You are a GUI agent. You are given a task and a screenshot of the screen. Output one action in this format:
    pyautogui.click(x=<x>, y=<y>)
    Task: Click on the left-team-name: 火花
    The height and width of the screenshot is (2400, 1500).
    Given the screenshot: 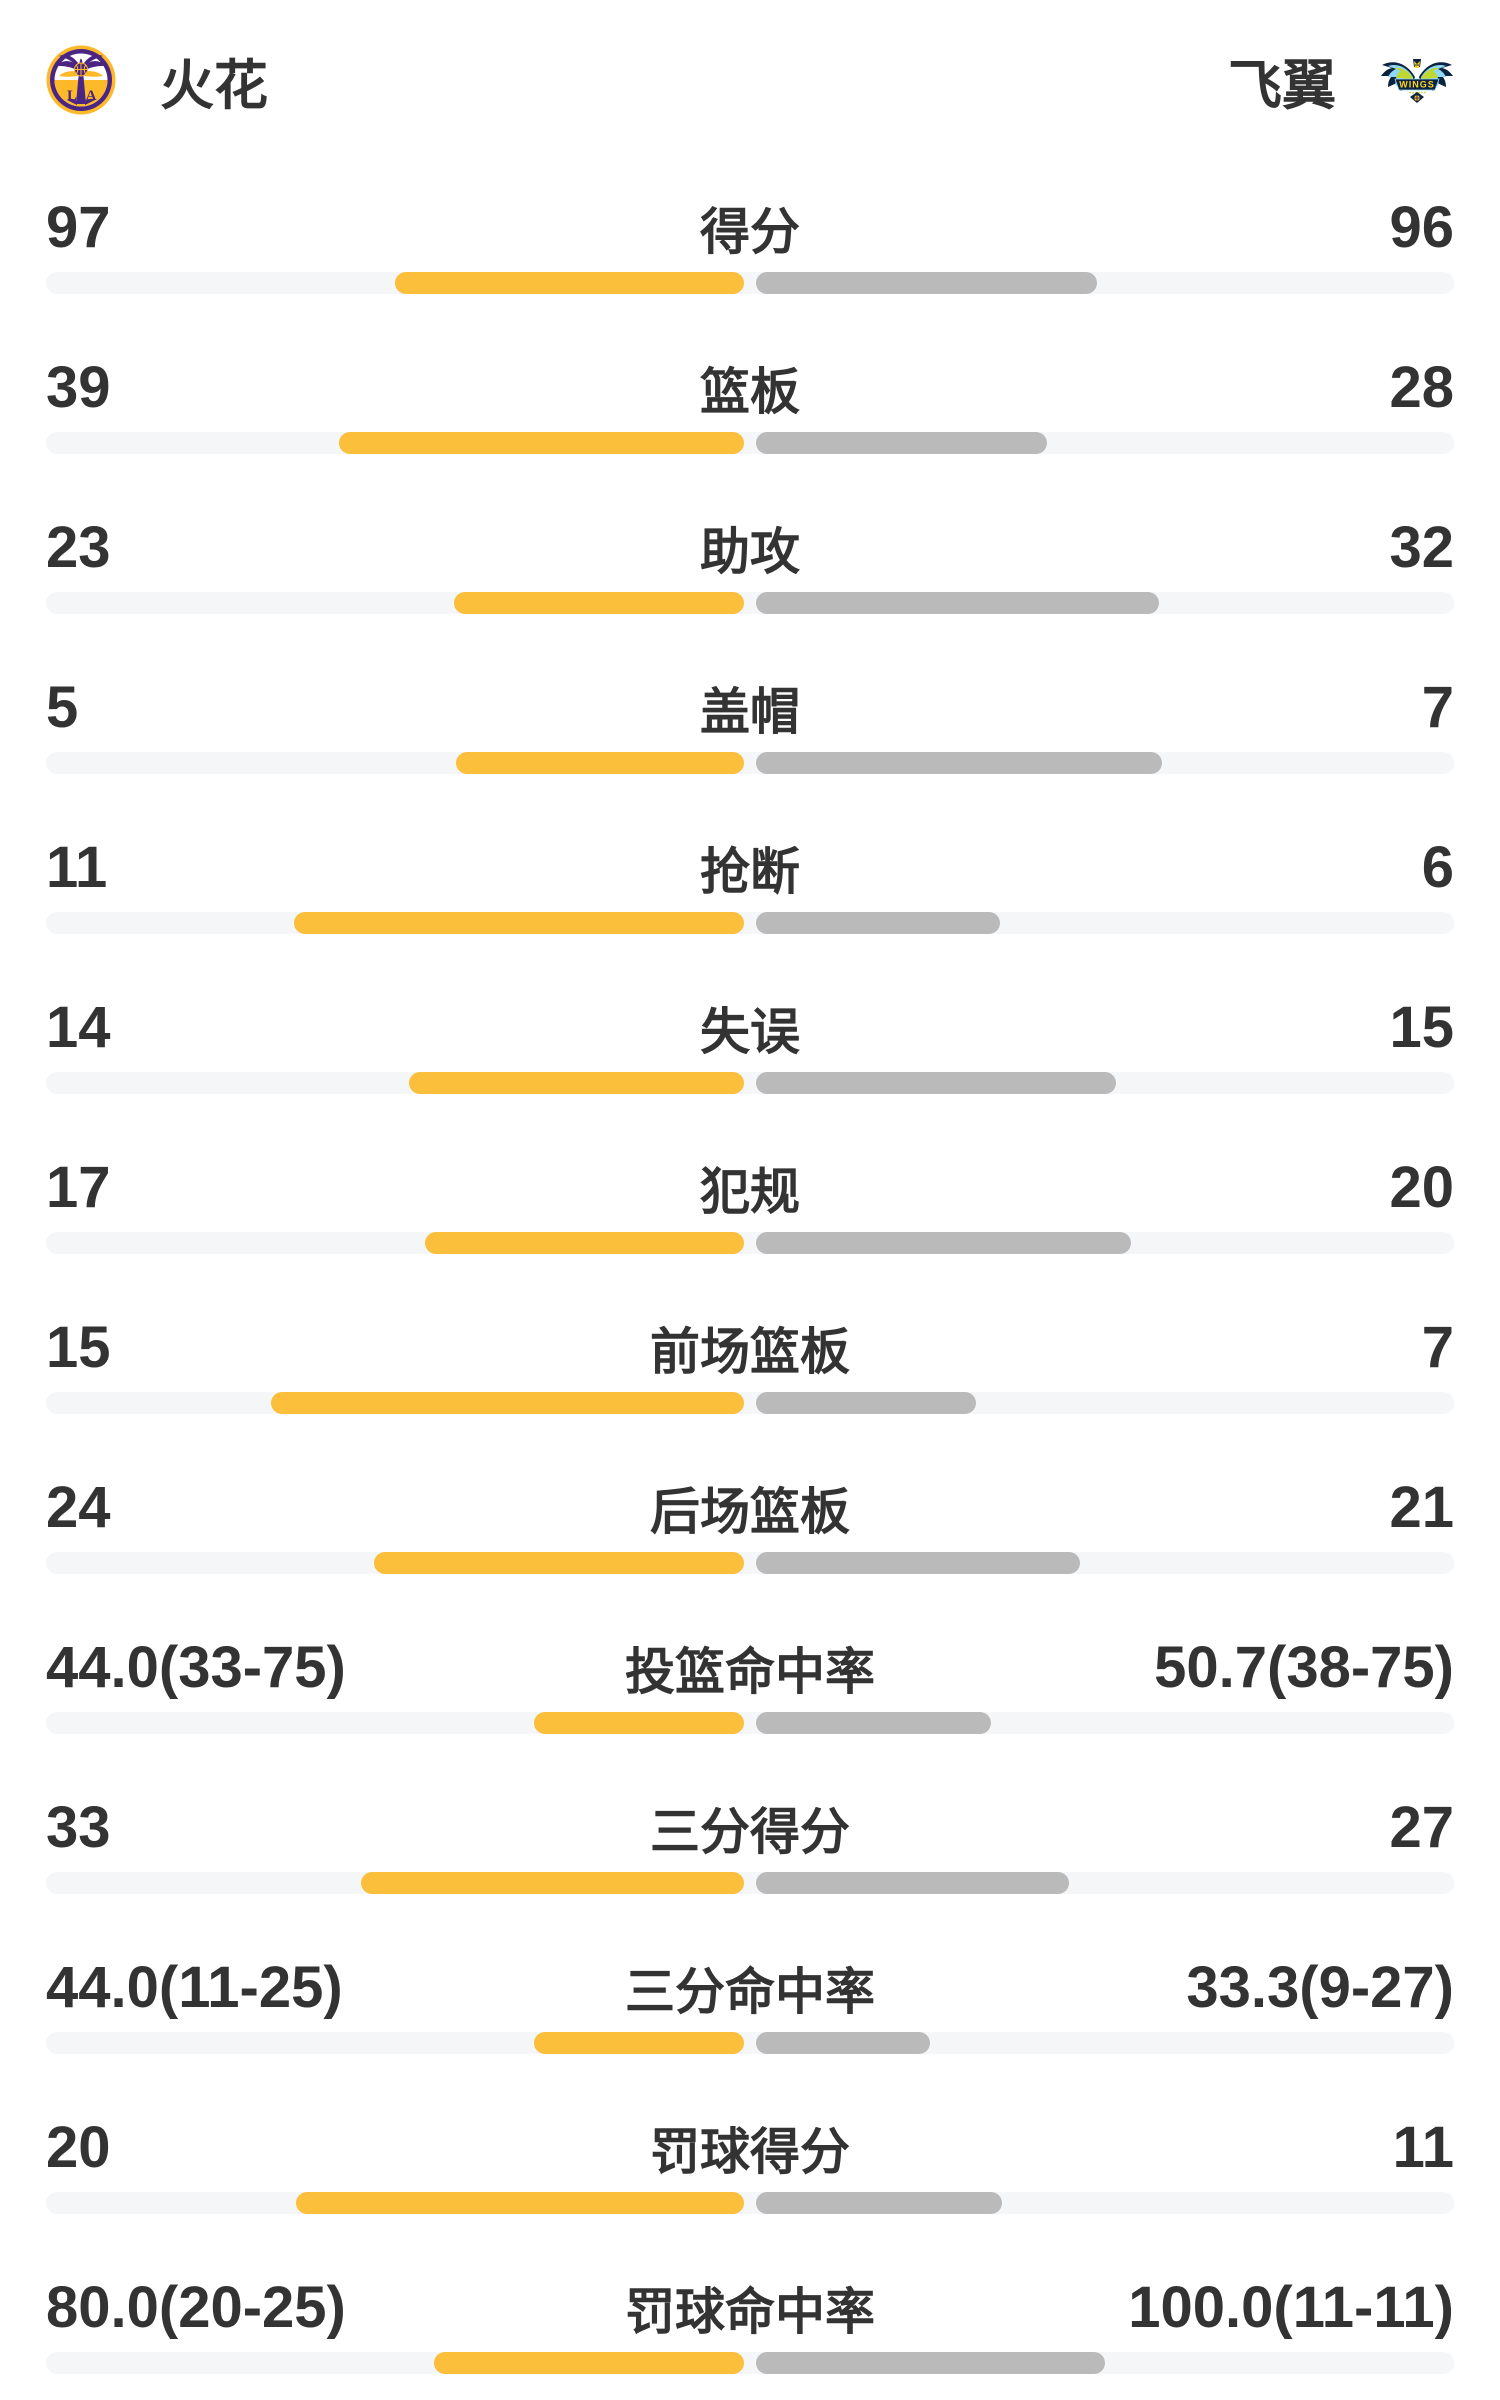 What is the action you would take?
    pyautogui.click(x=214, y=85)
    